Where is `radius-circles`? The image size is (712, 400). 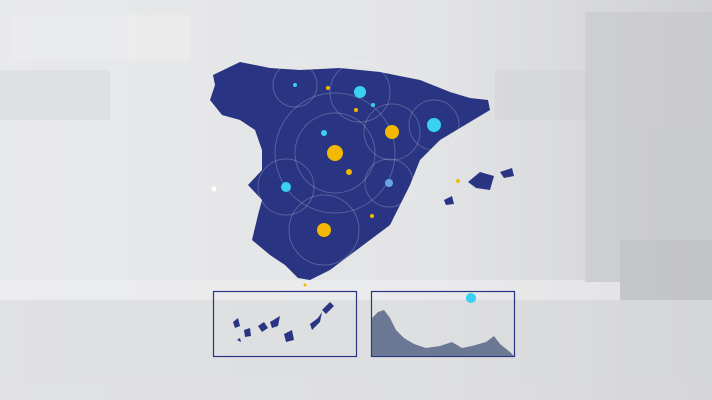 radius-circles is located at coordinates (358, 163).